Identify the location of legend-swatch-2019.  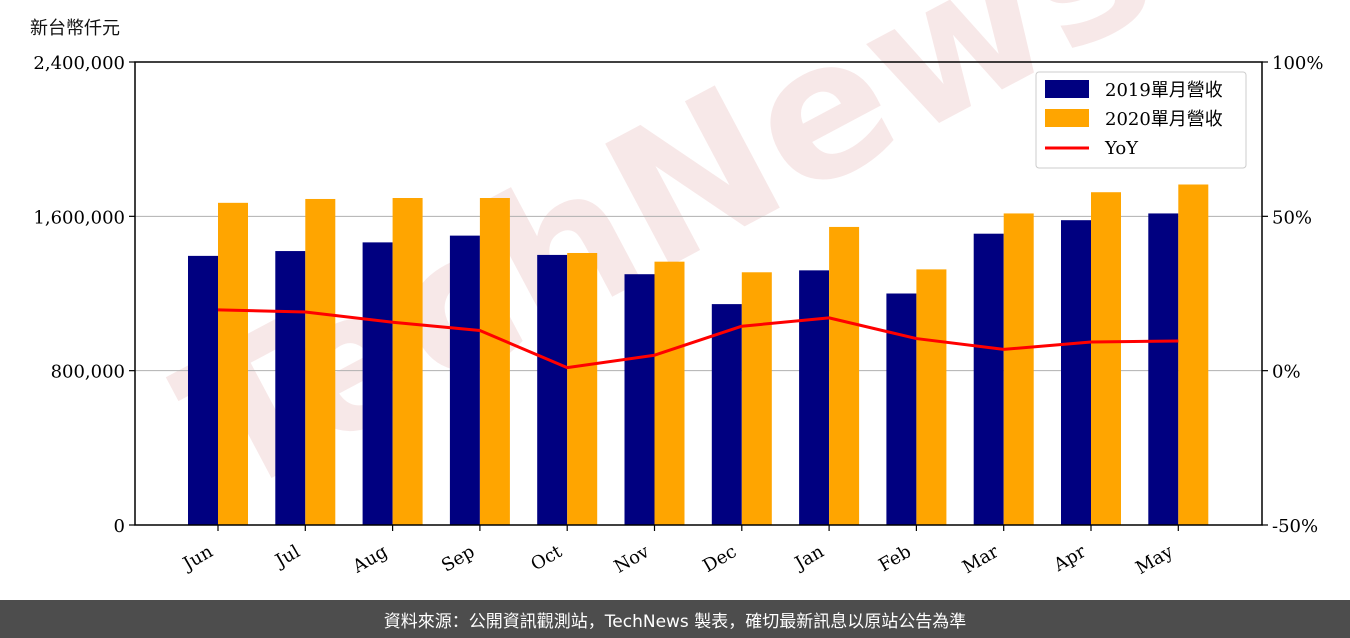
(1067, 89).